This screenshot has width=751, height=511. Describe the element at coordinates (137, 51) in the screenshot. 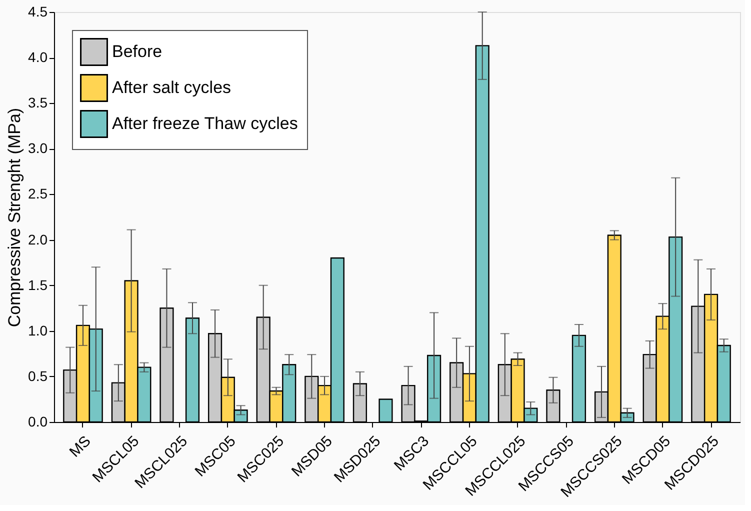

I see `legend-label: Before` at that location.